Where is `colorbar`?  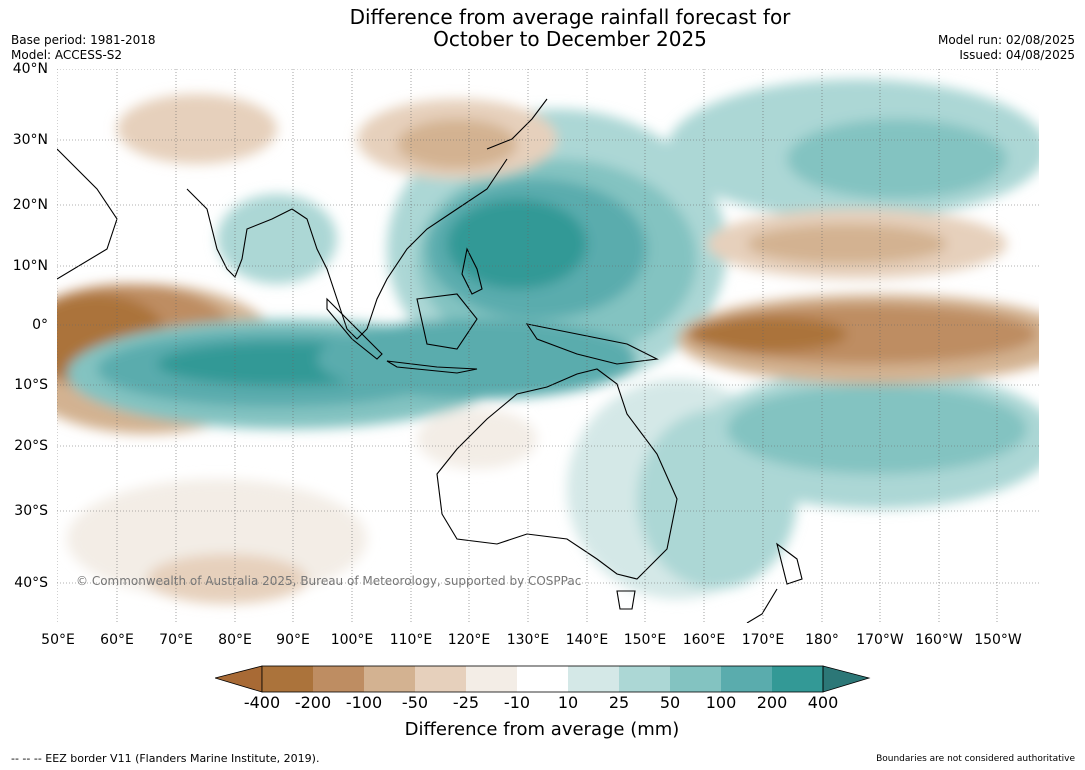 colorbar is located at coordinates (543, 679).